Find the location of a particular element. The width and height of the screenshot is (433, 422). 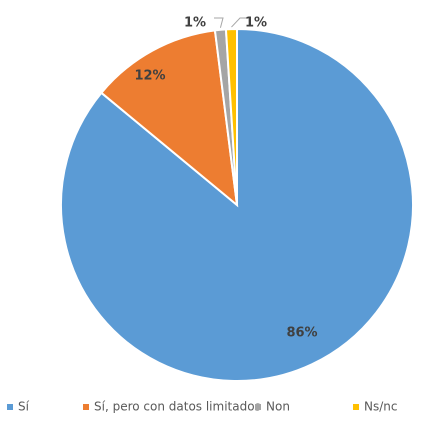

legend-item-si-pero-con-datos-limitados: Sí, pero con datos limitados is located at coordinates (172, 407).